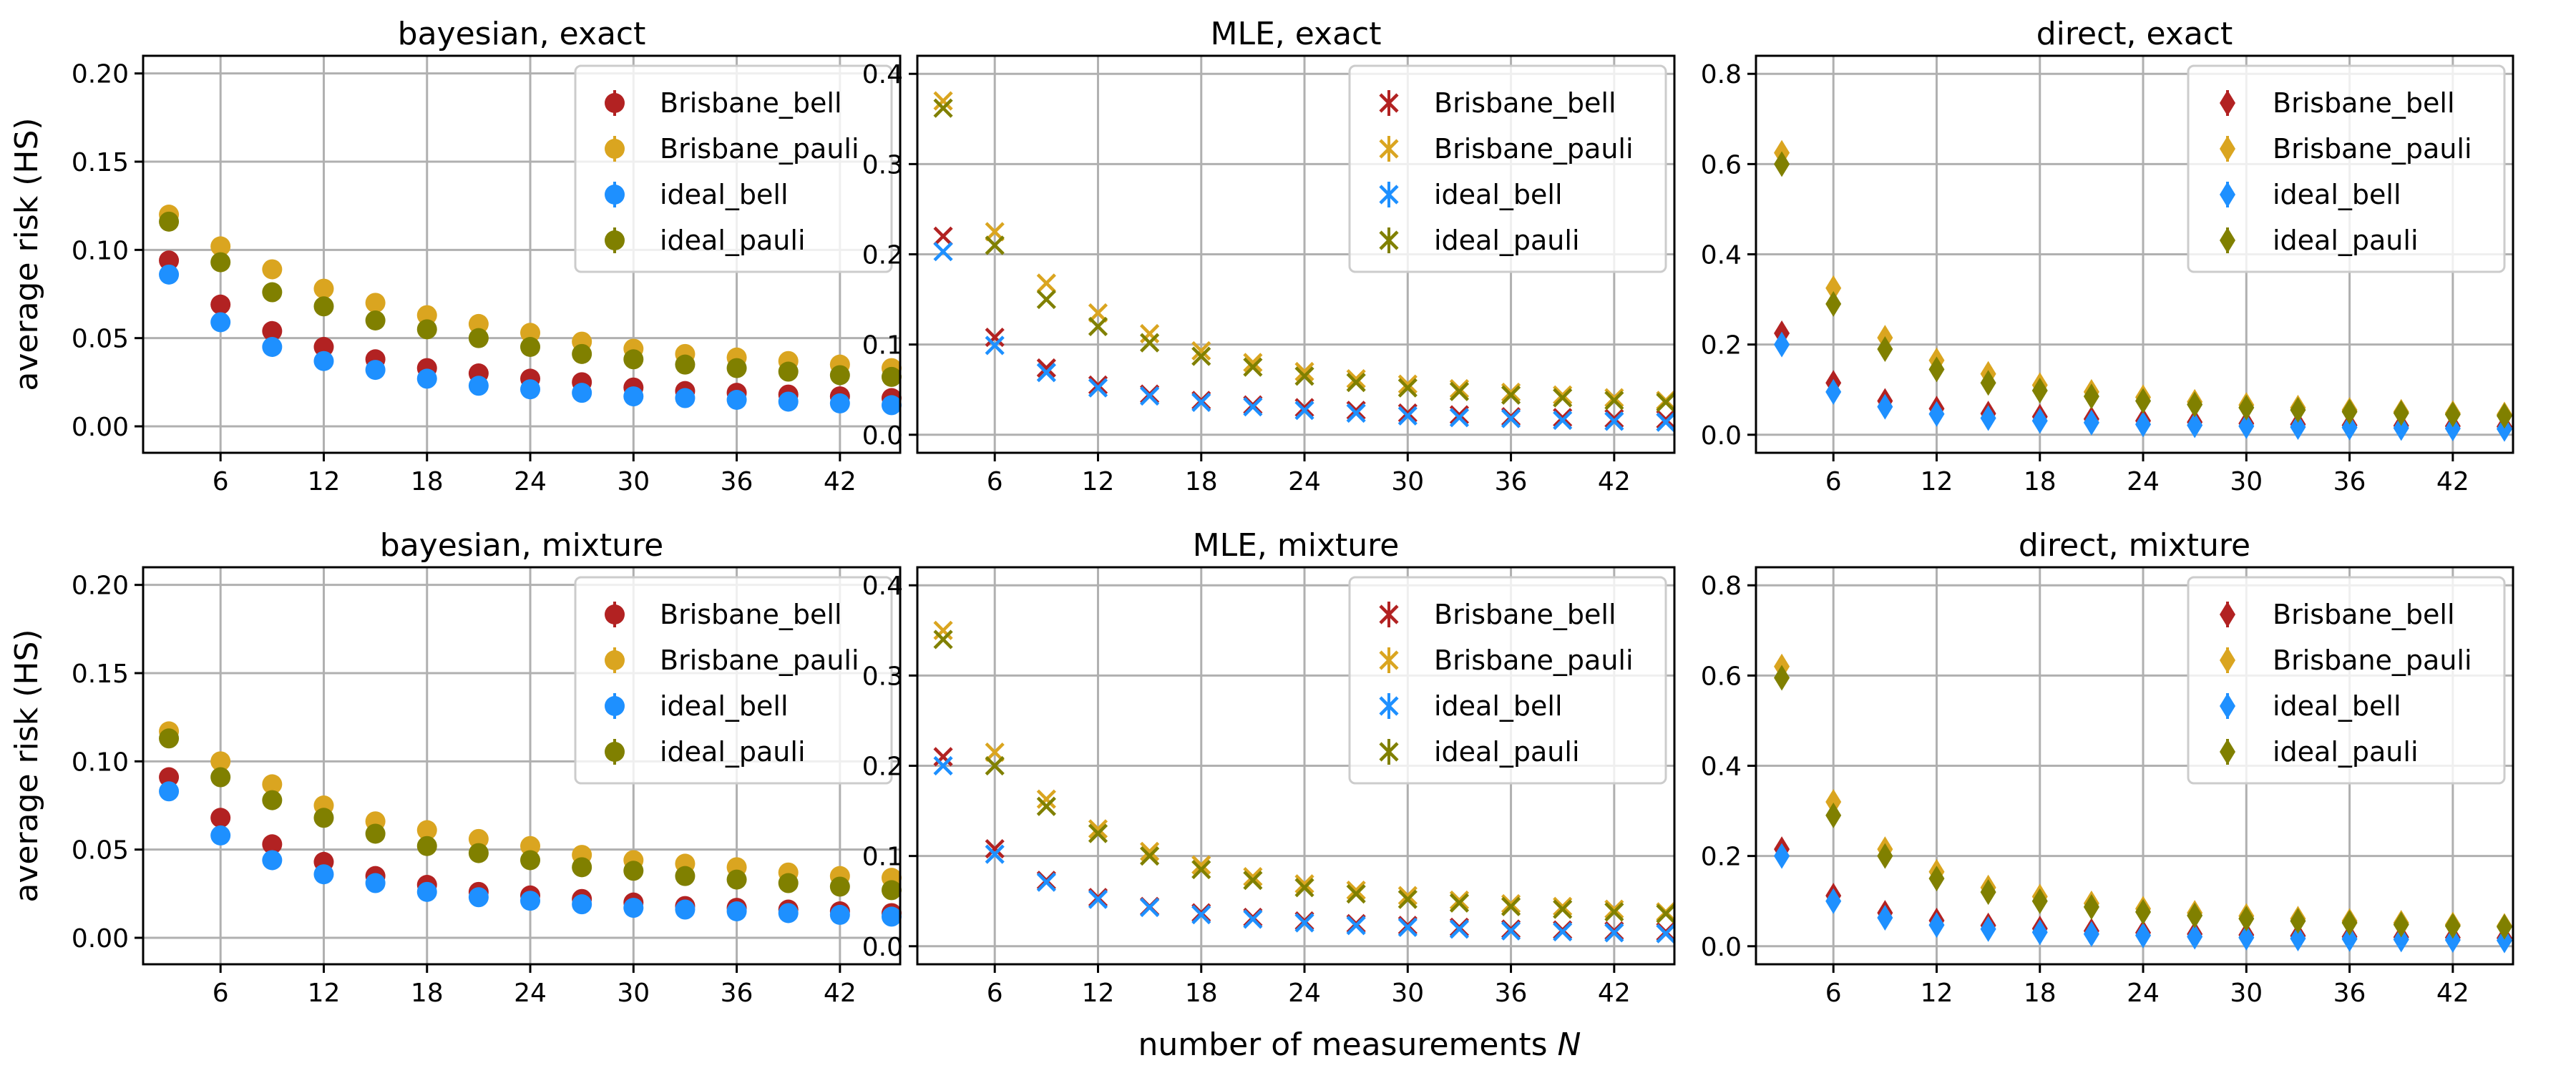  What do you see at coordinates (2349, 993) in the screenshot?
I see `x-tick-label: 36` at bounding box center [2349, 993].